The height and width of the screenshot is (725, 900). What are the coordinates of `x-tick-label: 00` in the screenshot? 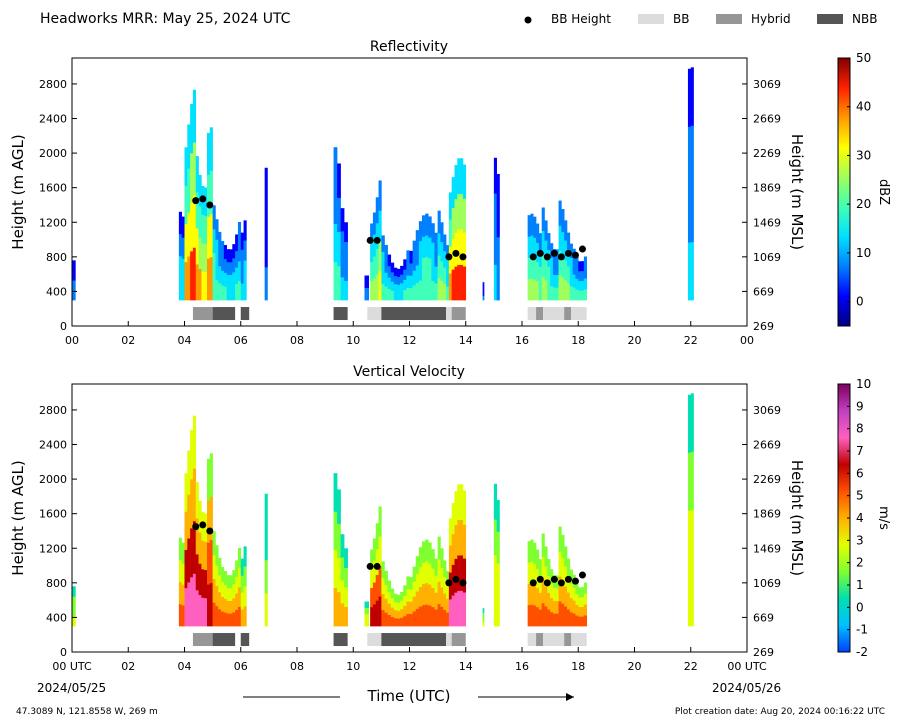 It's located at (747, 340).